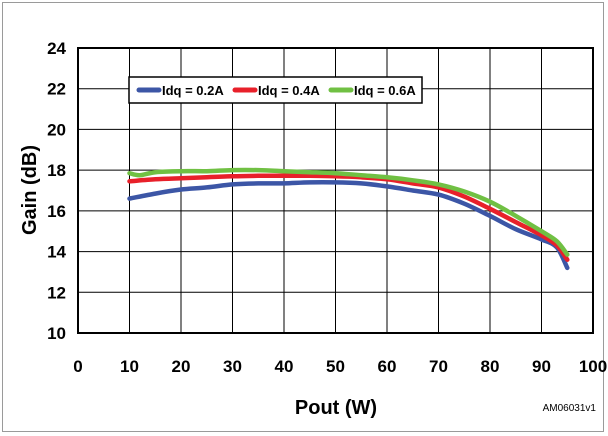  I want to click on legend-box, so click(275, 90).